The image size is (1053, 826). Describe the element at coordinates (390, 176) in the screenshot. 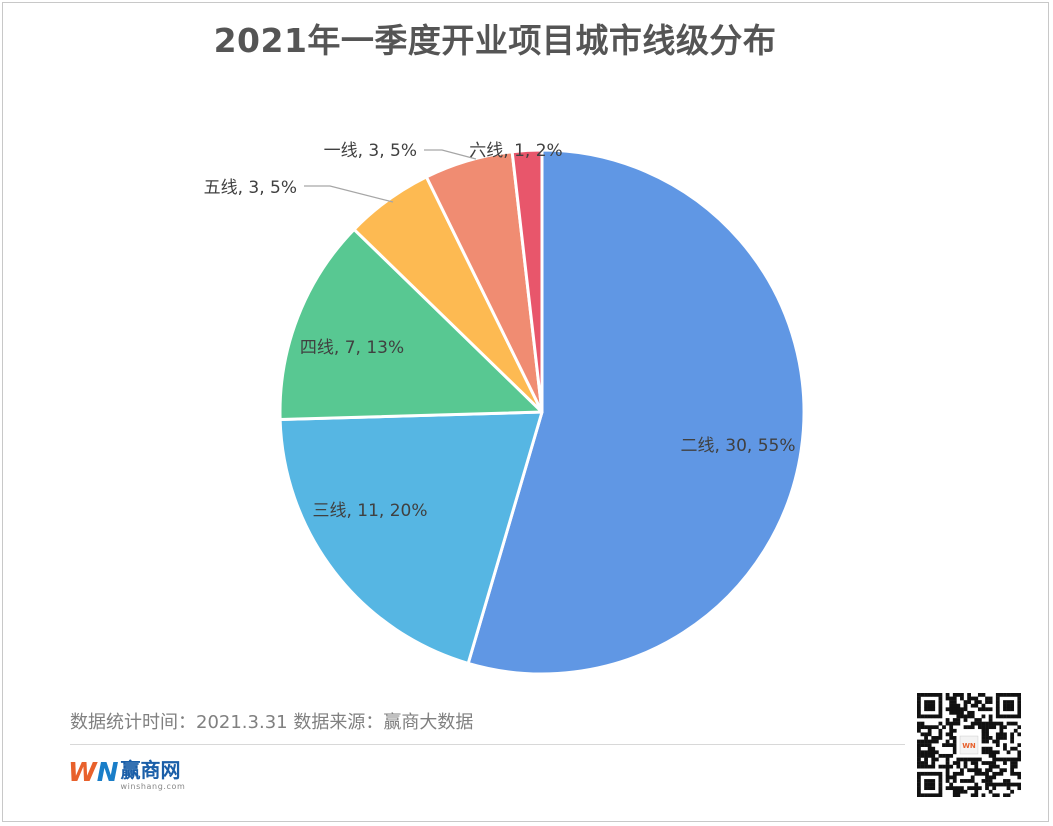

I see `pie-leader-lines` at that location.